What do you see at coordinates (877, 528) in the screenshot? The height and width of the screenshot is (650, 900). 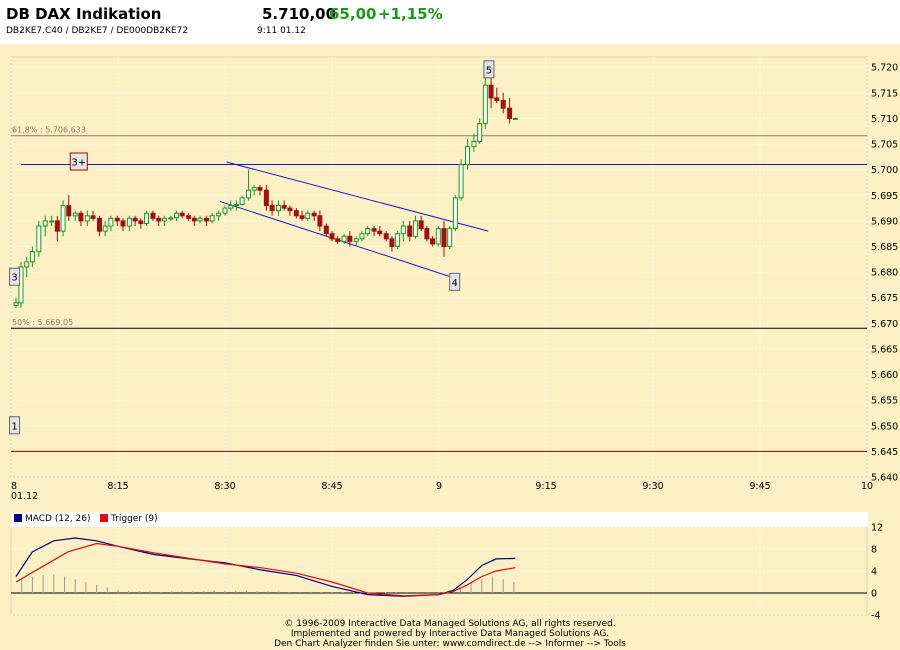 I see `macd-y-tick-label-12: 12` at bounding box center [877, 528].